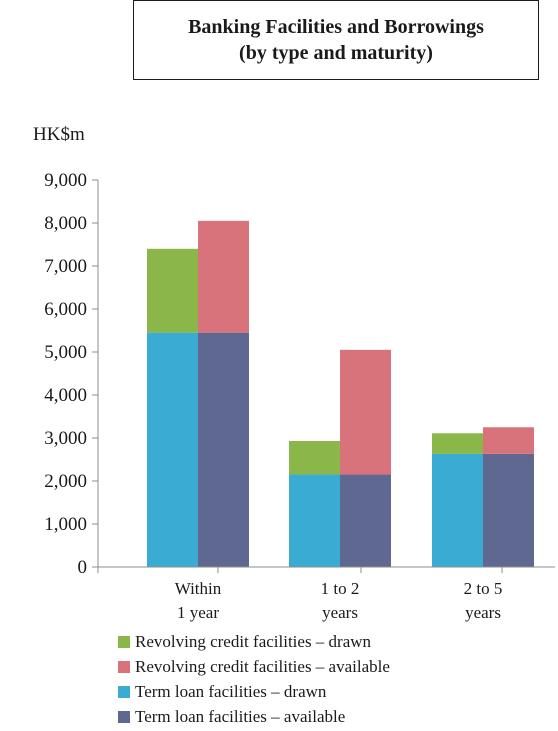 This screenshot has width=558, height=731. I want to click on y-tick-label: 0, so click(83, 567).